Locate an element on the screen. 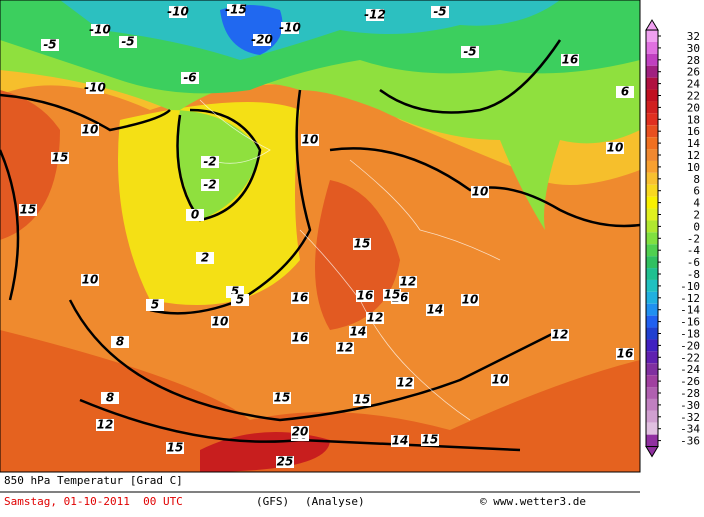 The width and height of the screenshot is (704, 517). contour-label: 14 is located at coordinates (358, 332).